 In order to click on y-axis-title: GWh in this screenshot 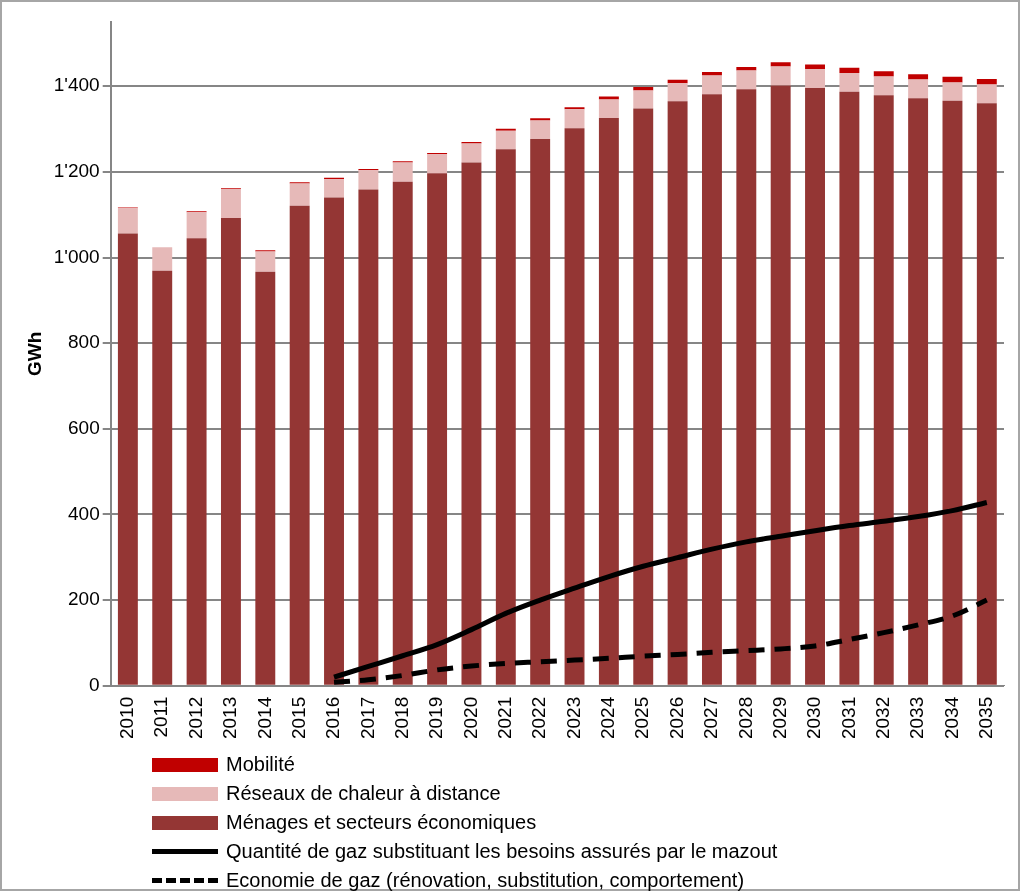, I will do `click(34, 354)`.